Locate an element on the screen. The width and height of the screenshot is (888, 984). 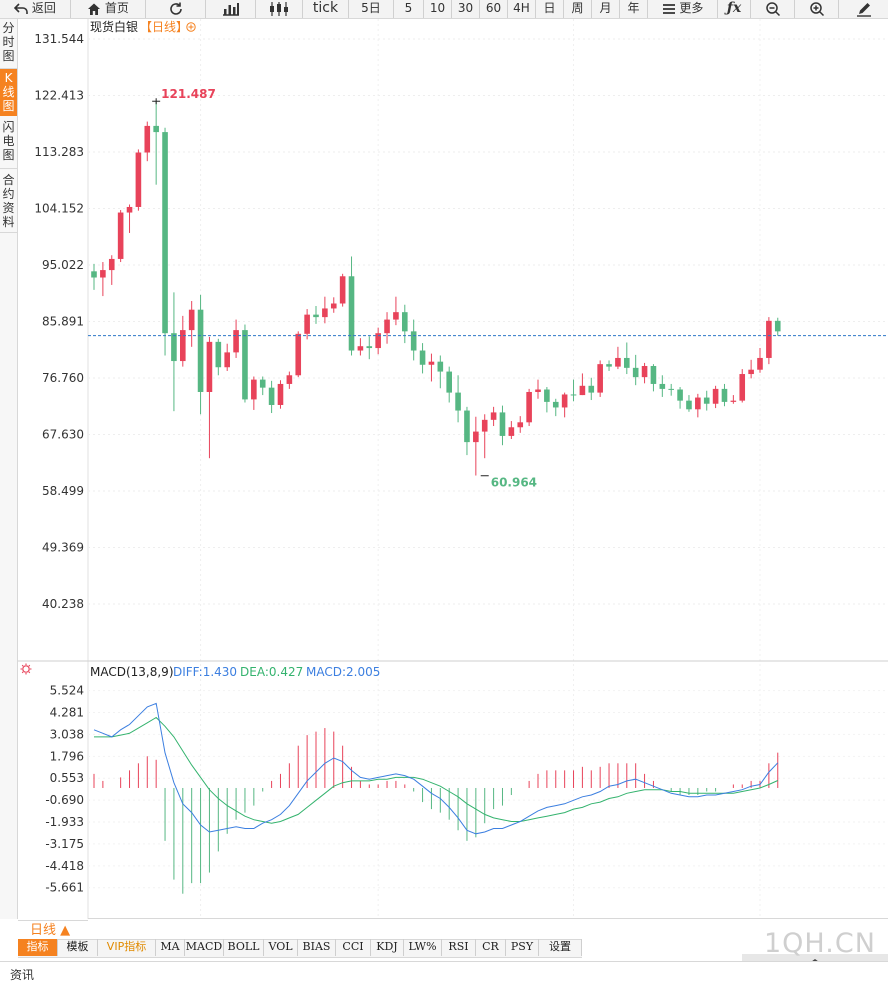
zoom-out-icon is located at coordinates (772, 8).